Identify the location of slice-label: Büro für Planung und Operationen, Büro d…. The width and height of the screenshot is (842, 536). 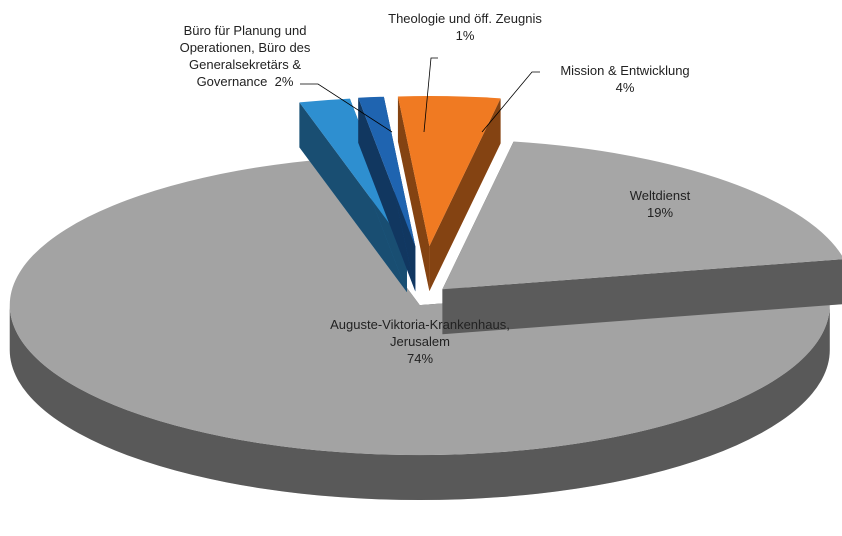
(245, 56).